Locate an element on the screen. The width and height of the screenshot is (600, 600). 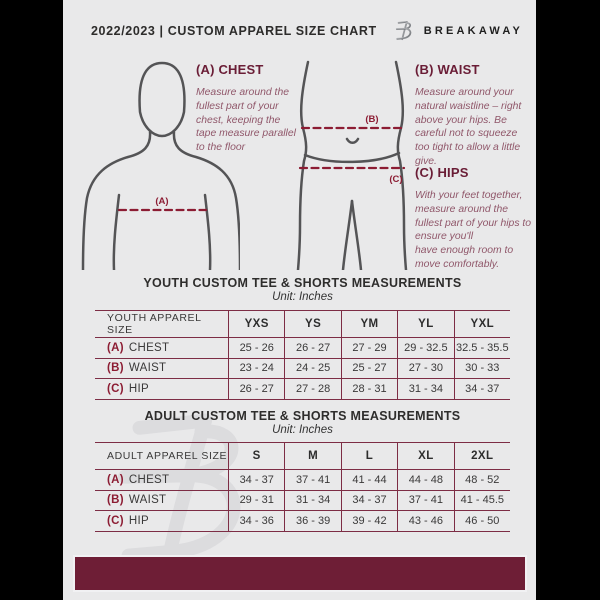
table-cell: 29 - 32.5 is located at coordinates (425, 347).